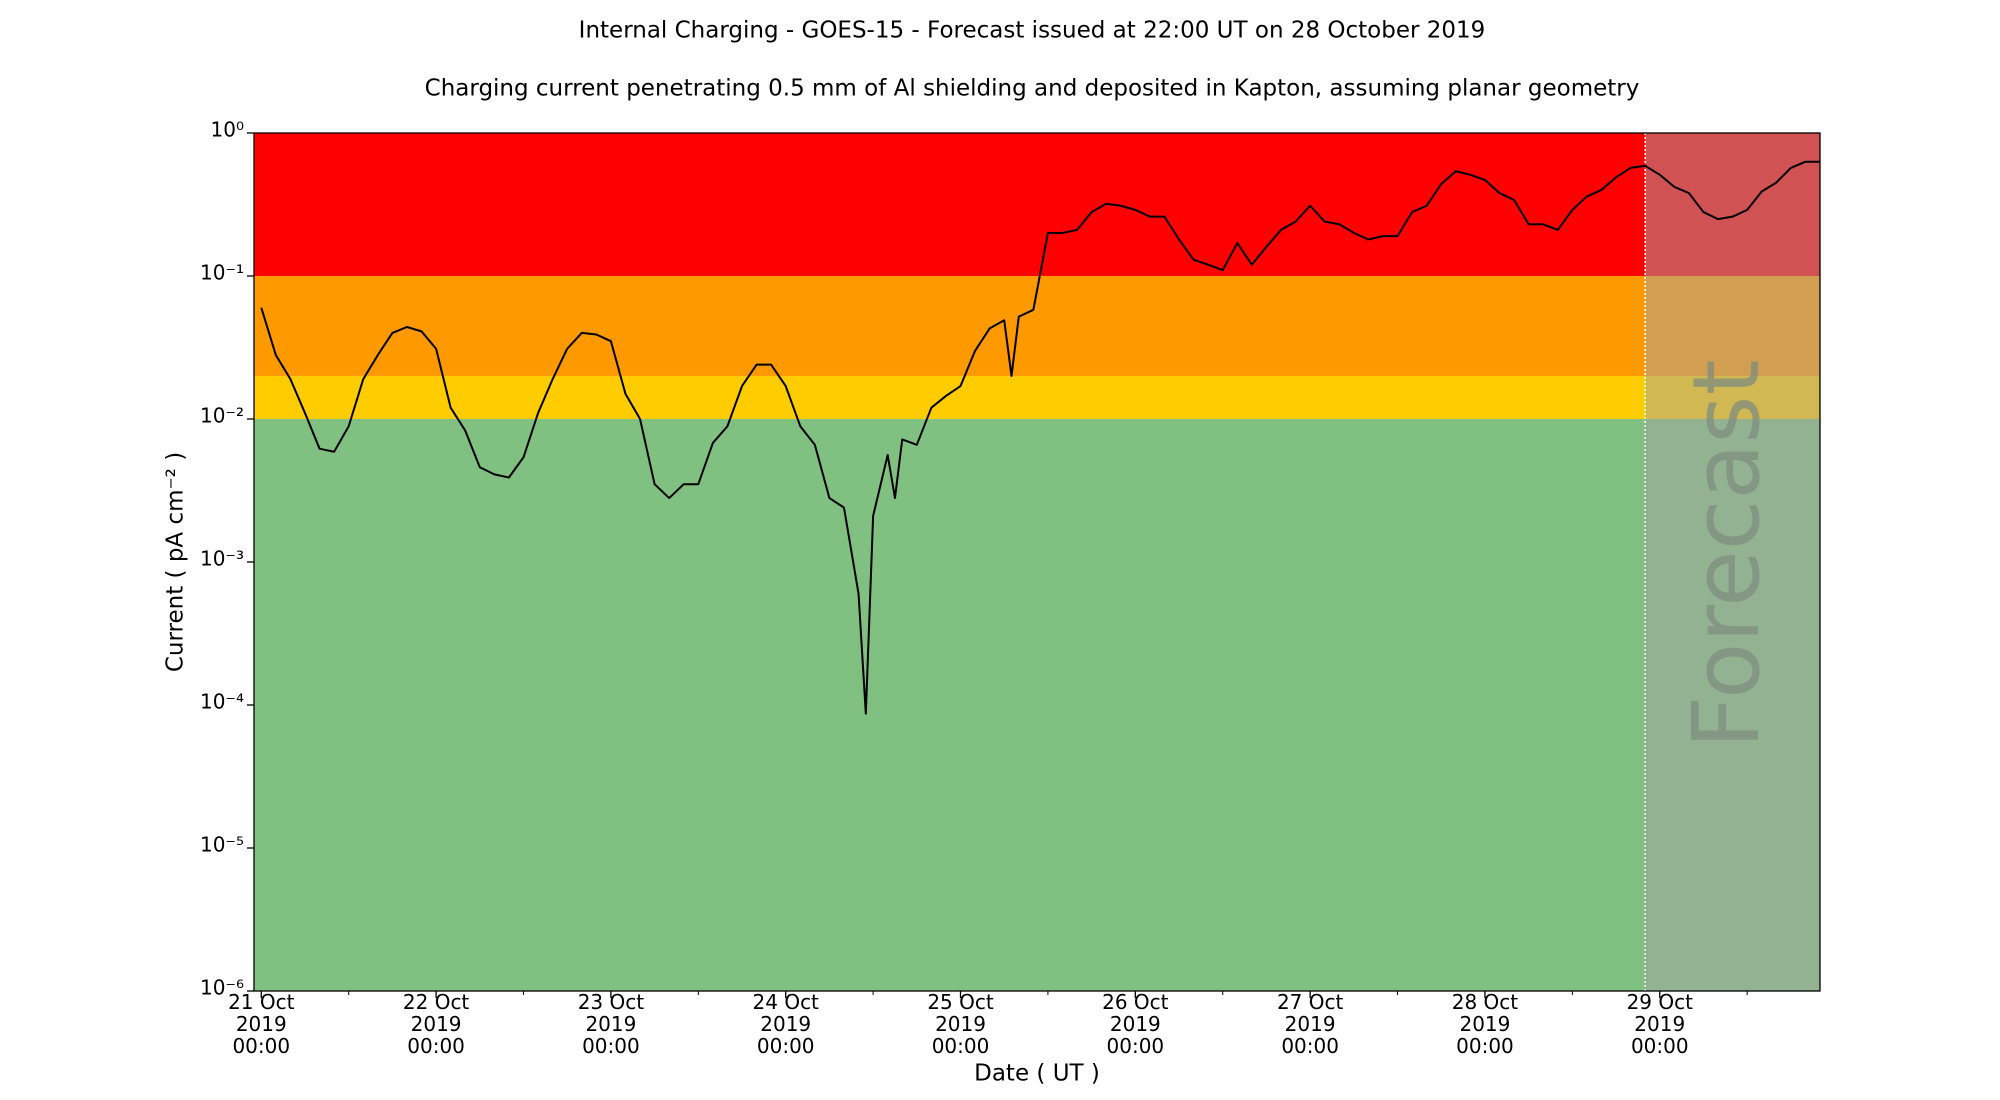  I want to click on x-tick-label: 22 Oct 2019 00:00, so click(436, 1024).